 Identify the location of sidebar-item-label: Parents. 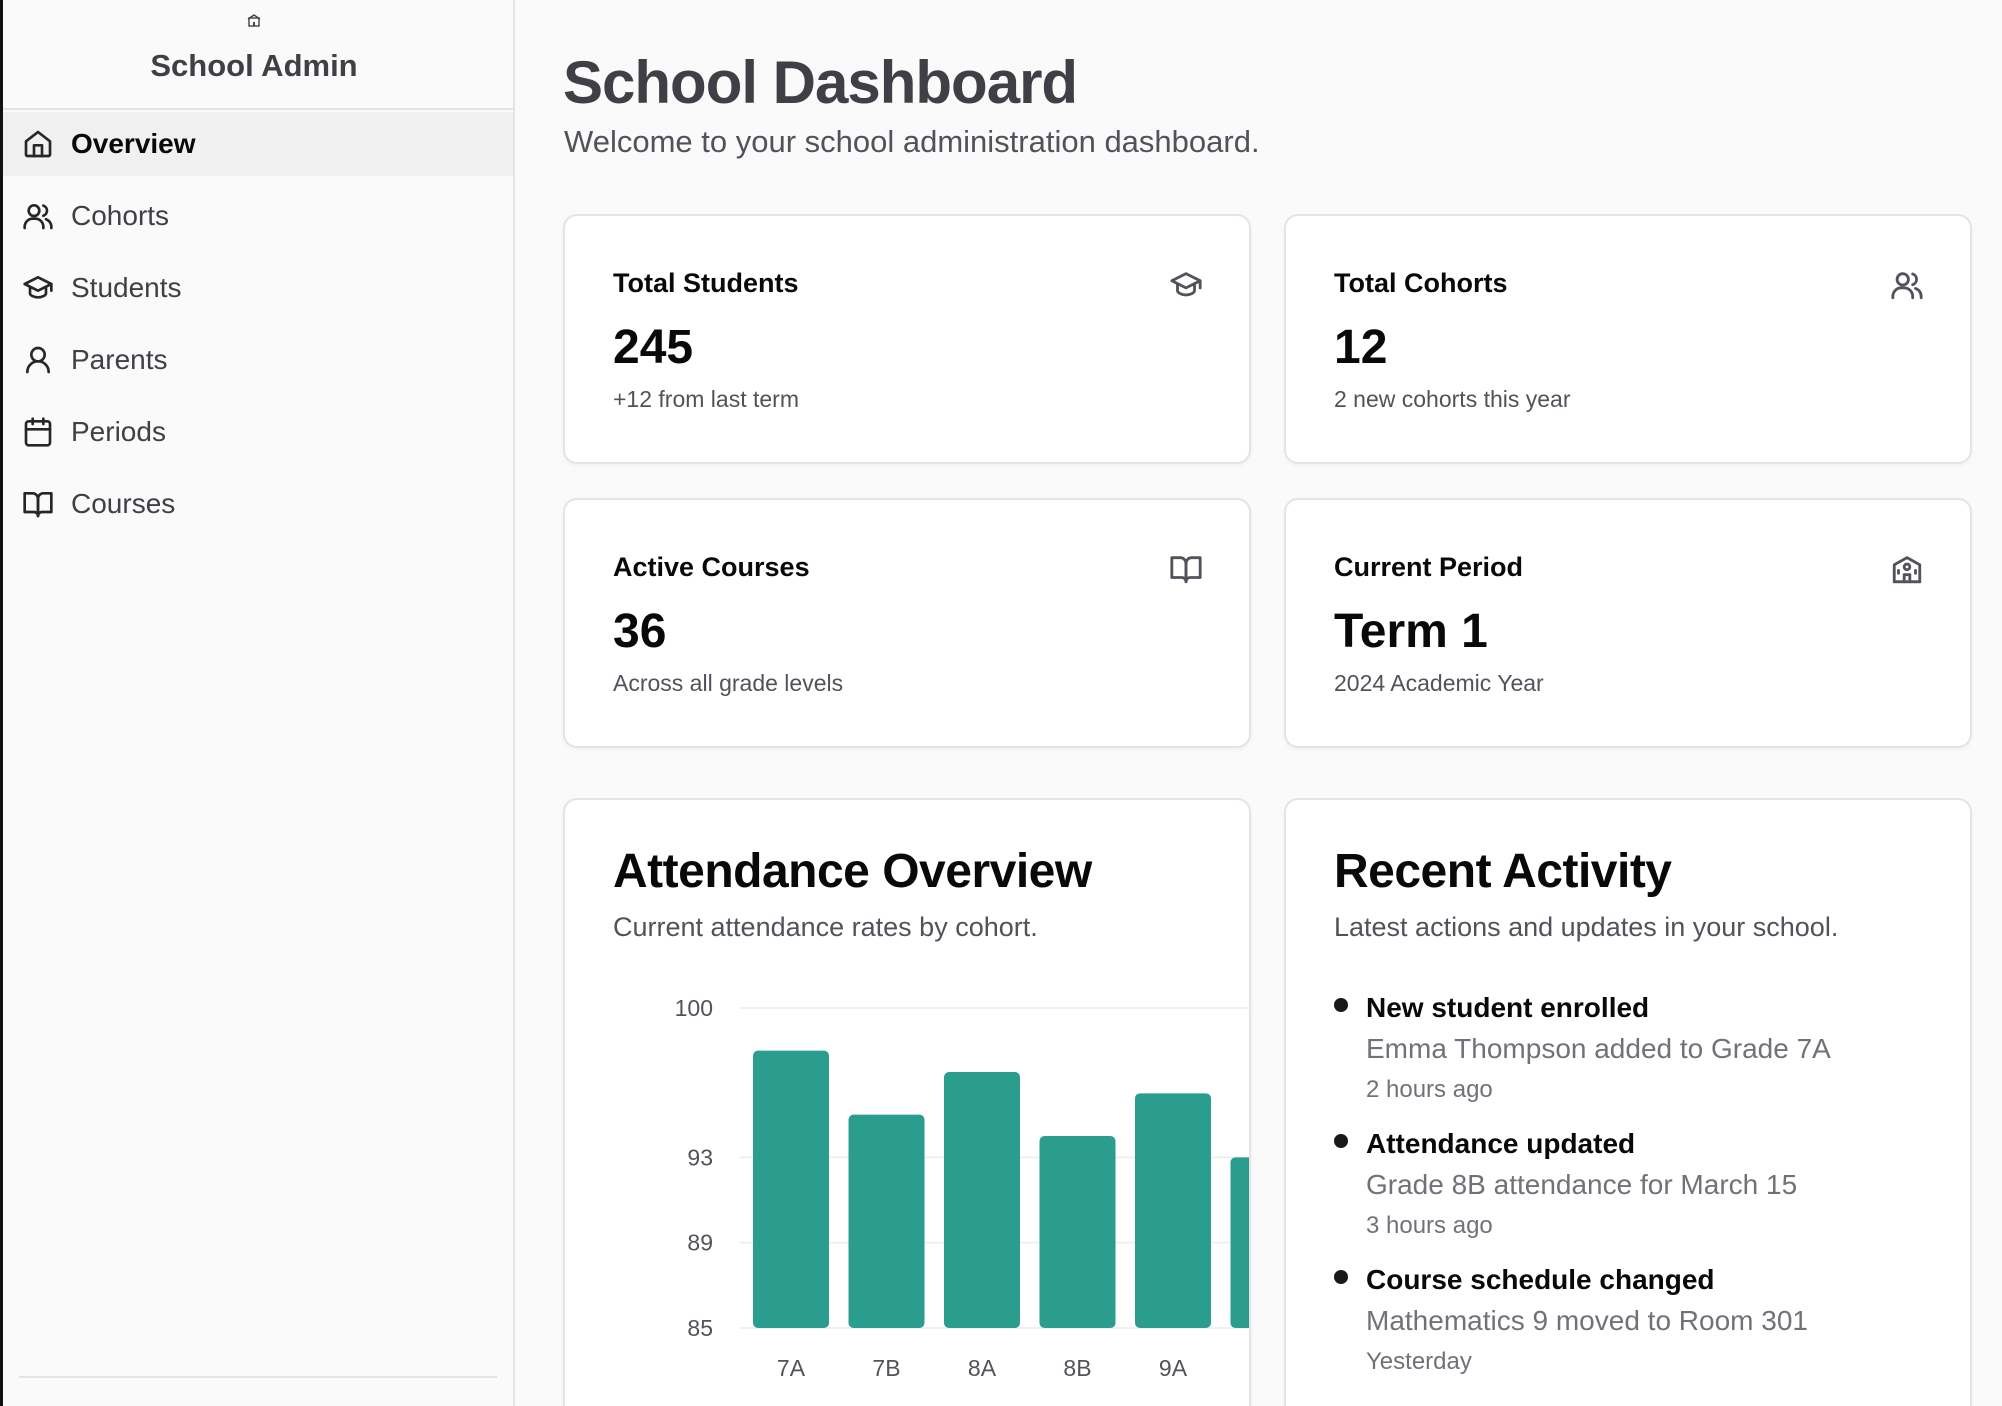
(119, 359).